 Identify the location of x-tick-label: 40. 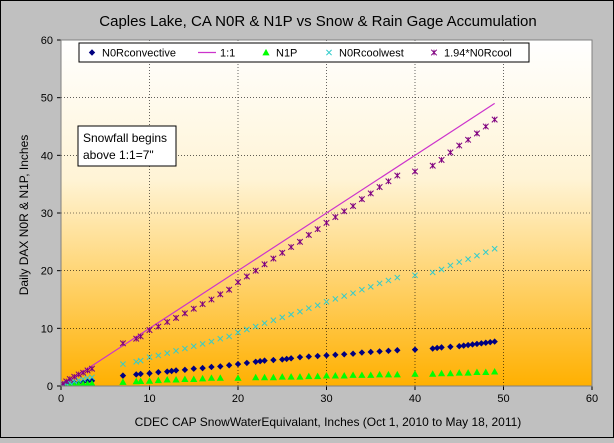
(415, 399).